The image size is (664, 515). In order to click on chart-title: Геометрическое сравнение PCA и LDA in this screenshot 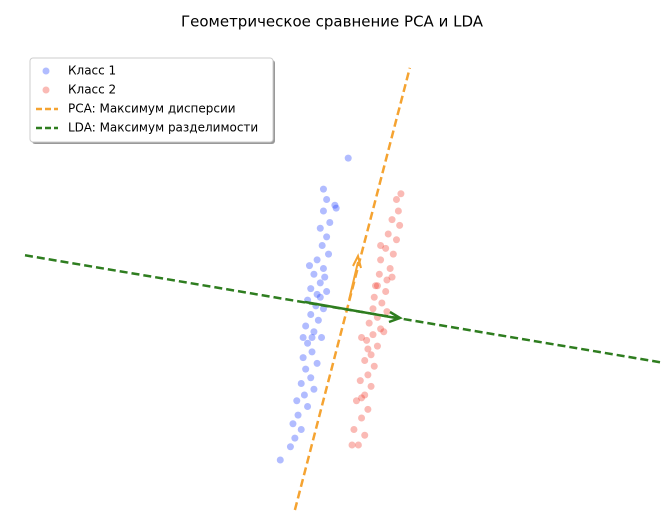, I will do `click(332, 22)`.